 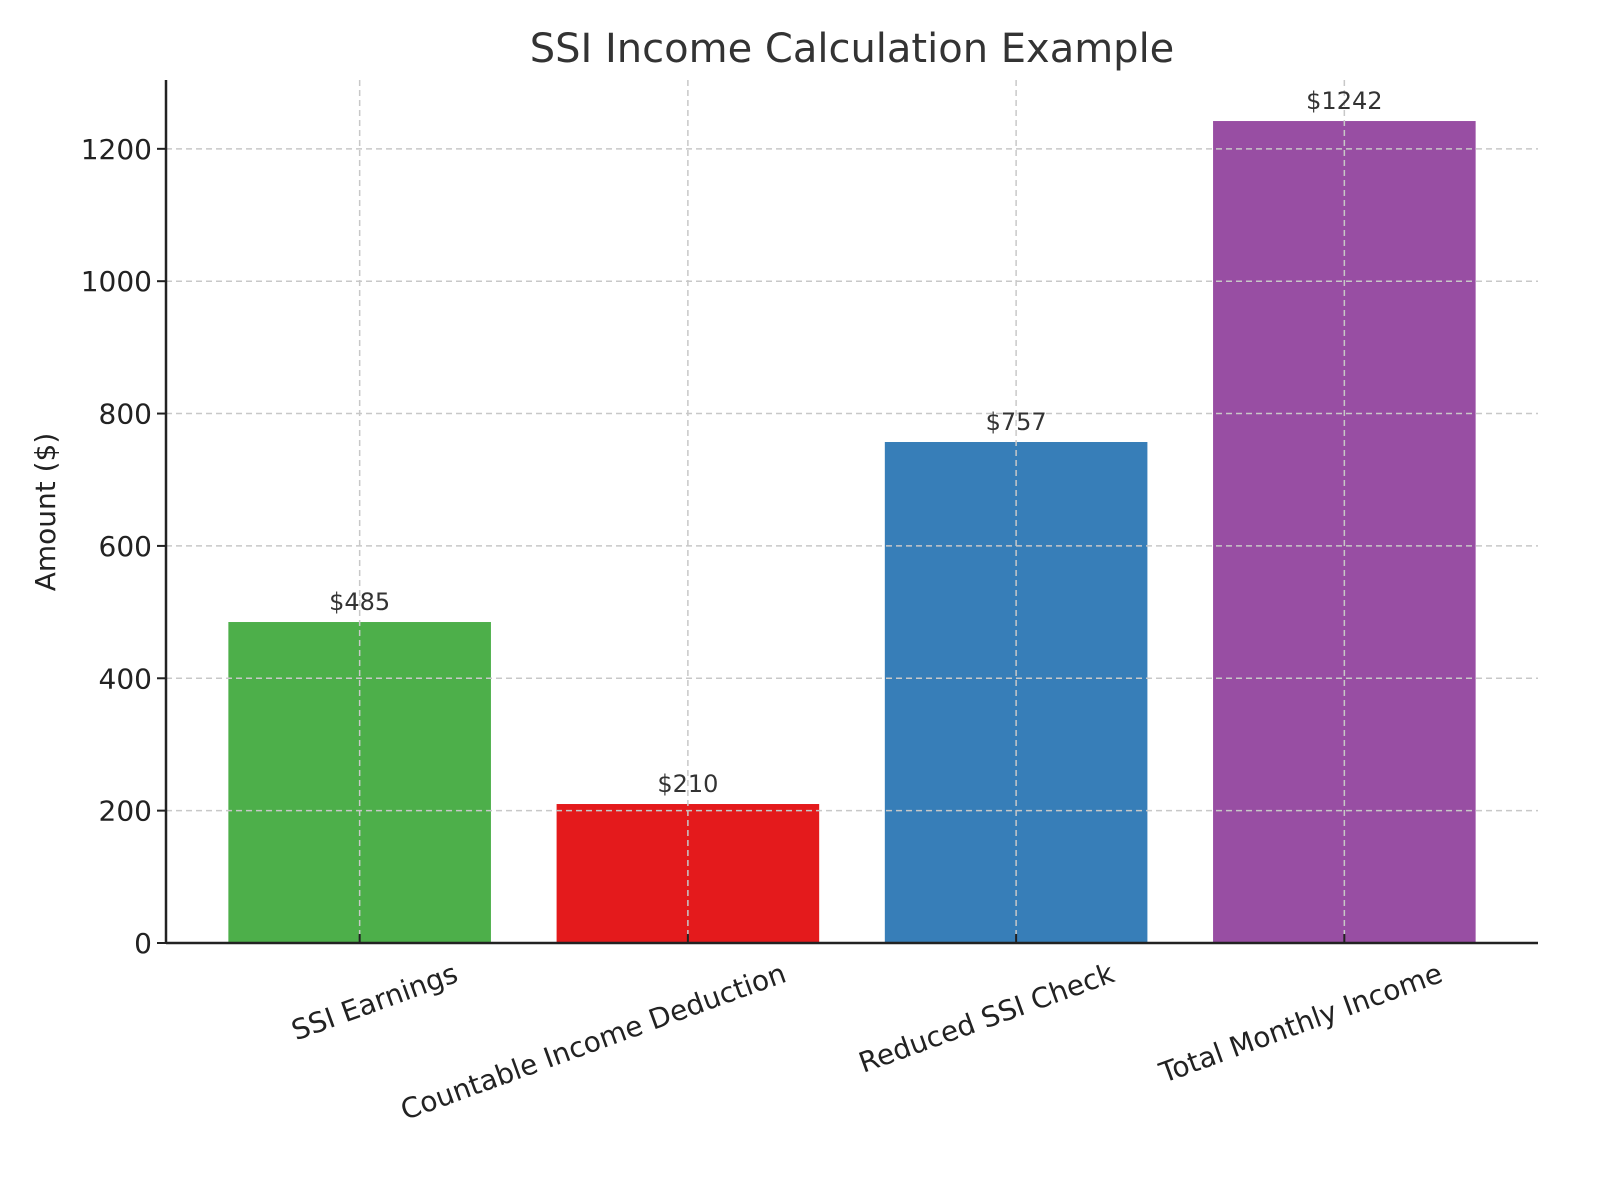 I want to click on y-tick-label: 600, so click(x=125, y=546).